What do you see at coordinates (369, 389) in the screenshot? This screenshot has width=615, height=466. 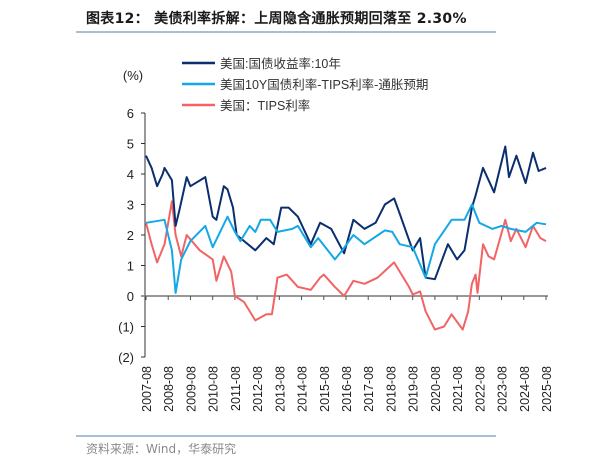 I see `x-tick-label: 2017-08` at bounding box center [369, 389].